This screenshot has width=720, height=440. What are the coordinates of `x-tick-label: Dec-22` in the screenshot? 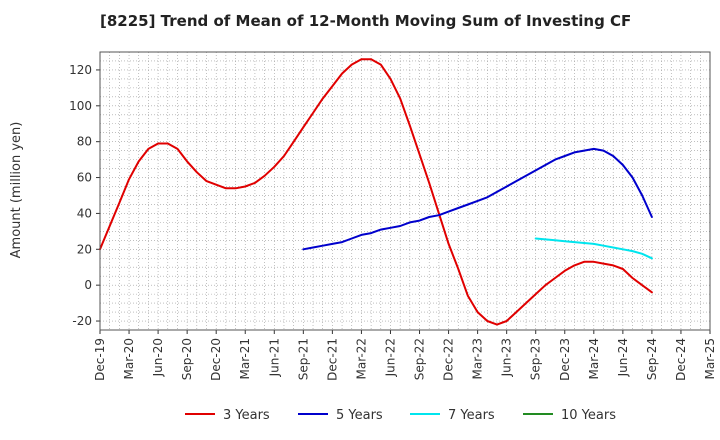 It's located at (449, 359).